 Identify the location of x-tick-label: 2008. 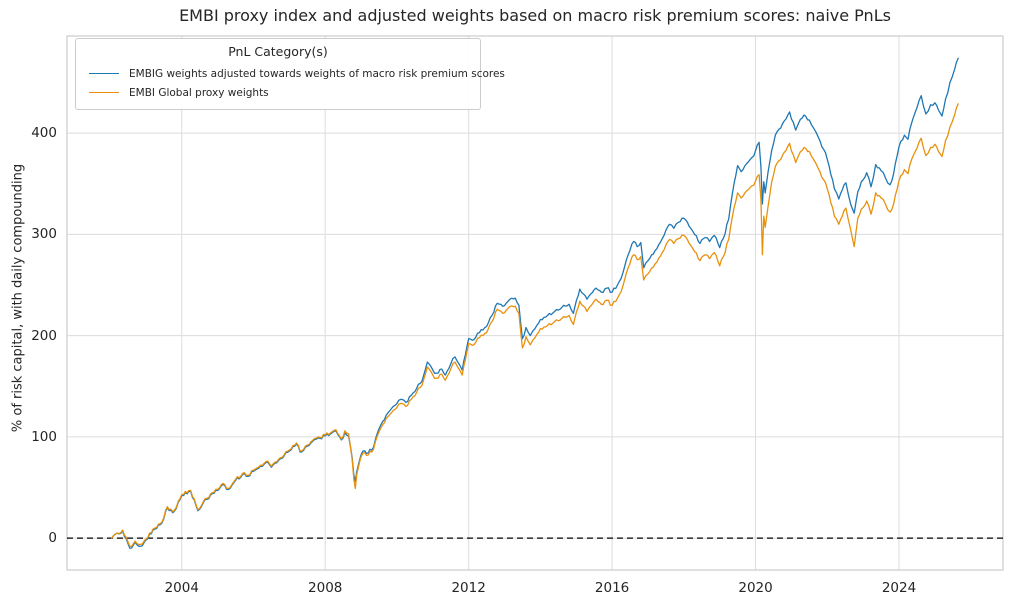
(325, 588).